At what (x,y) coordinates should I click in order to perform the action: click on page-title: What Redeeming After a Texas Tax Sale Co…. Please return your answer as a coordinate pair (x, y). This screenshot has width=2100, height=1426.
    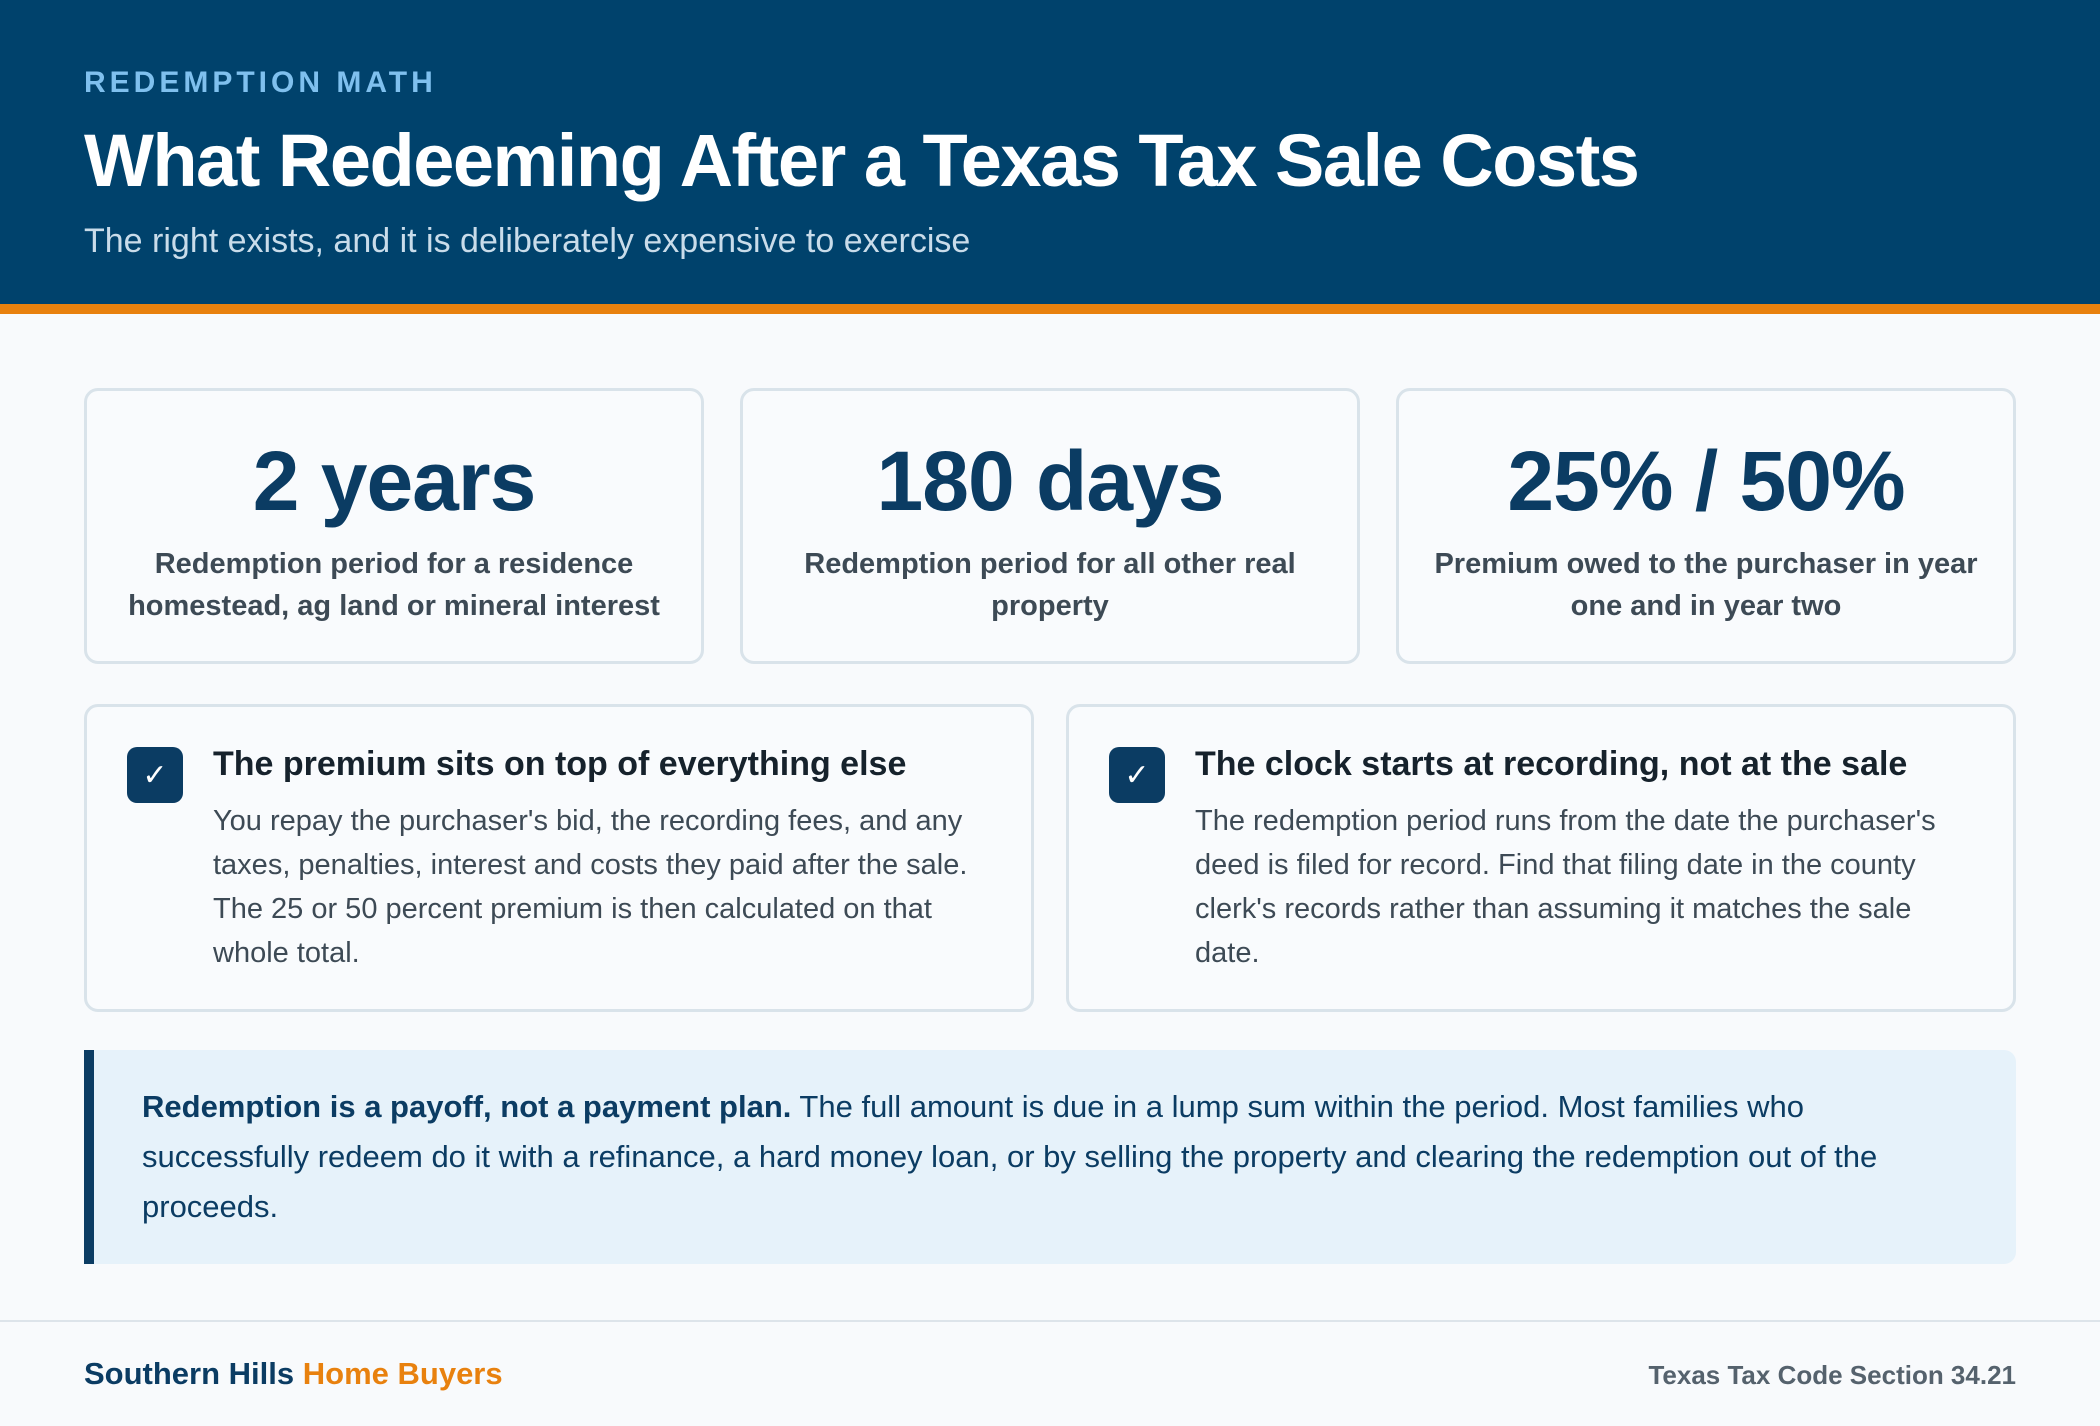
    Looking at the image, I should click on (862, 160).